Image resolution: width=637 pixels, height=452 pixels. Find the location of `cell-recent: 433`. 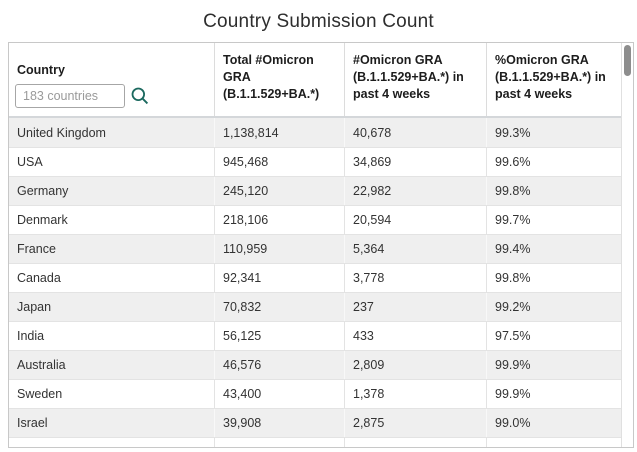

cell-recent: 433 is located at coordinates (415, 336).